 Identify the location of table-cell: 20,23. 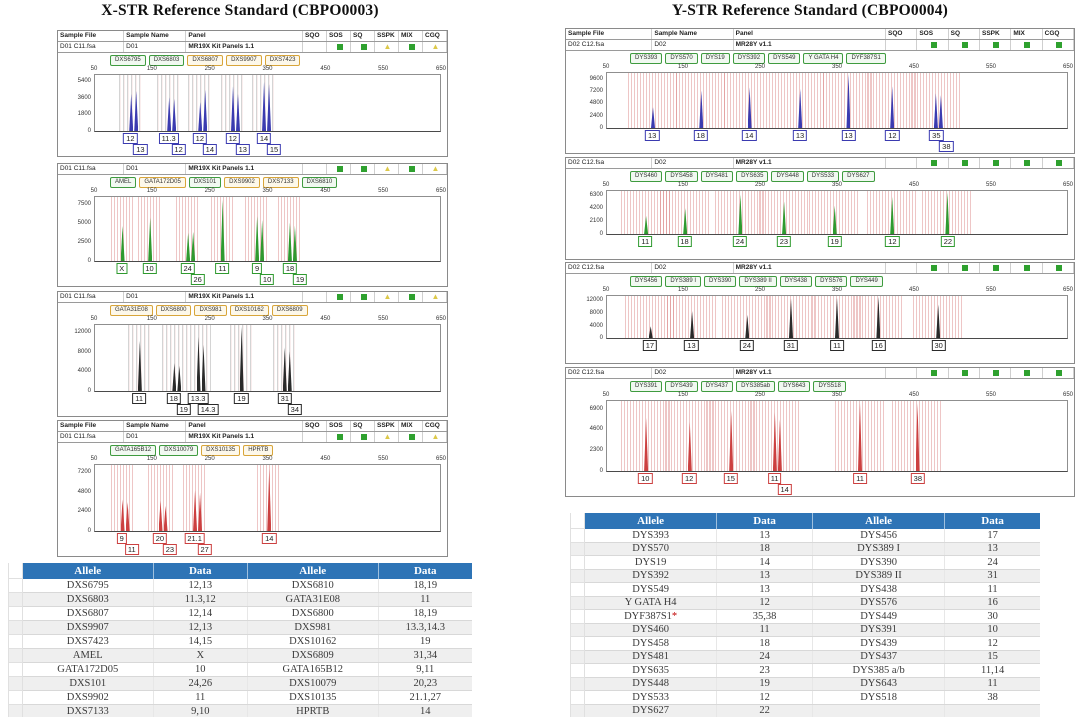
(425, 683).